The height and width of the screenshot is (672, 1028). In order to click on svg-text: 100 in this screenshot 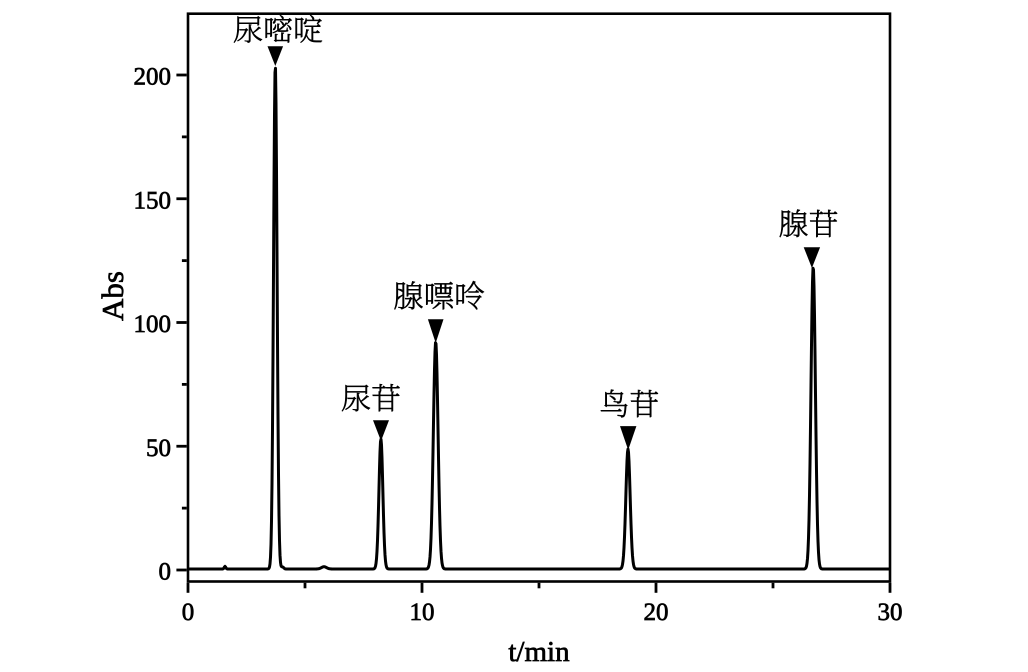, I will do `click(153, 324)`.